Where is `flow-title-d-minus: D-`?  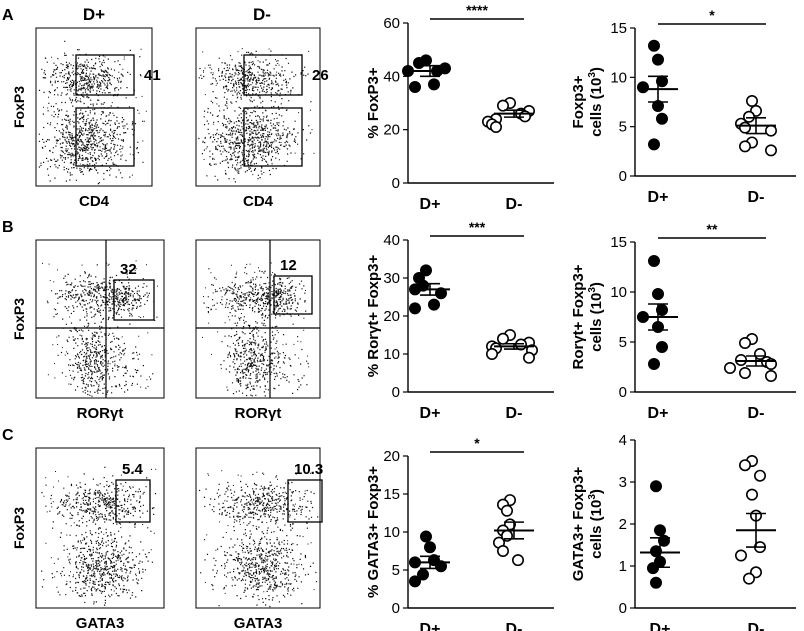
flow-title-d-minus: D- is located at coordinates (262, 14).